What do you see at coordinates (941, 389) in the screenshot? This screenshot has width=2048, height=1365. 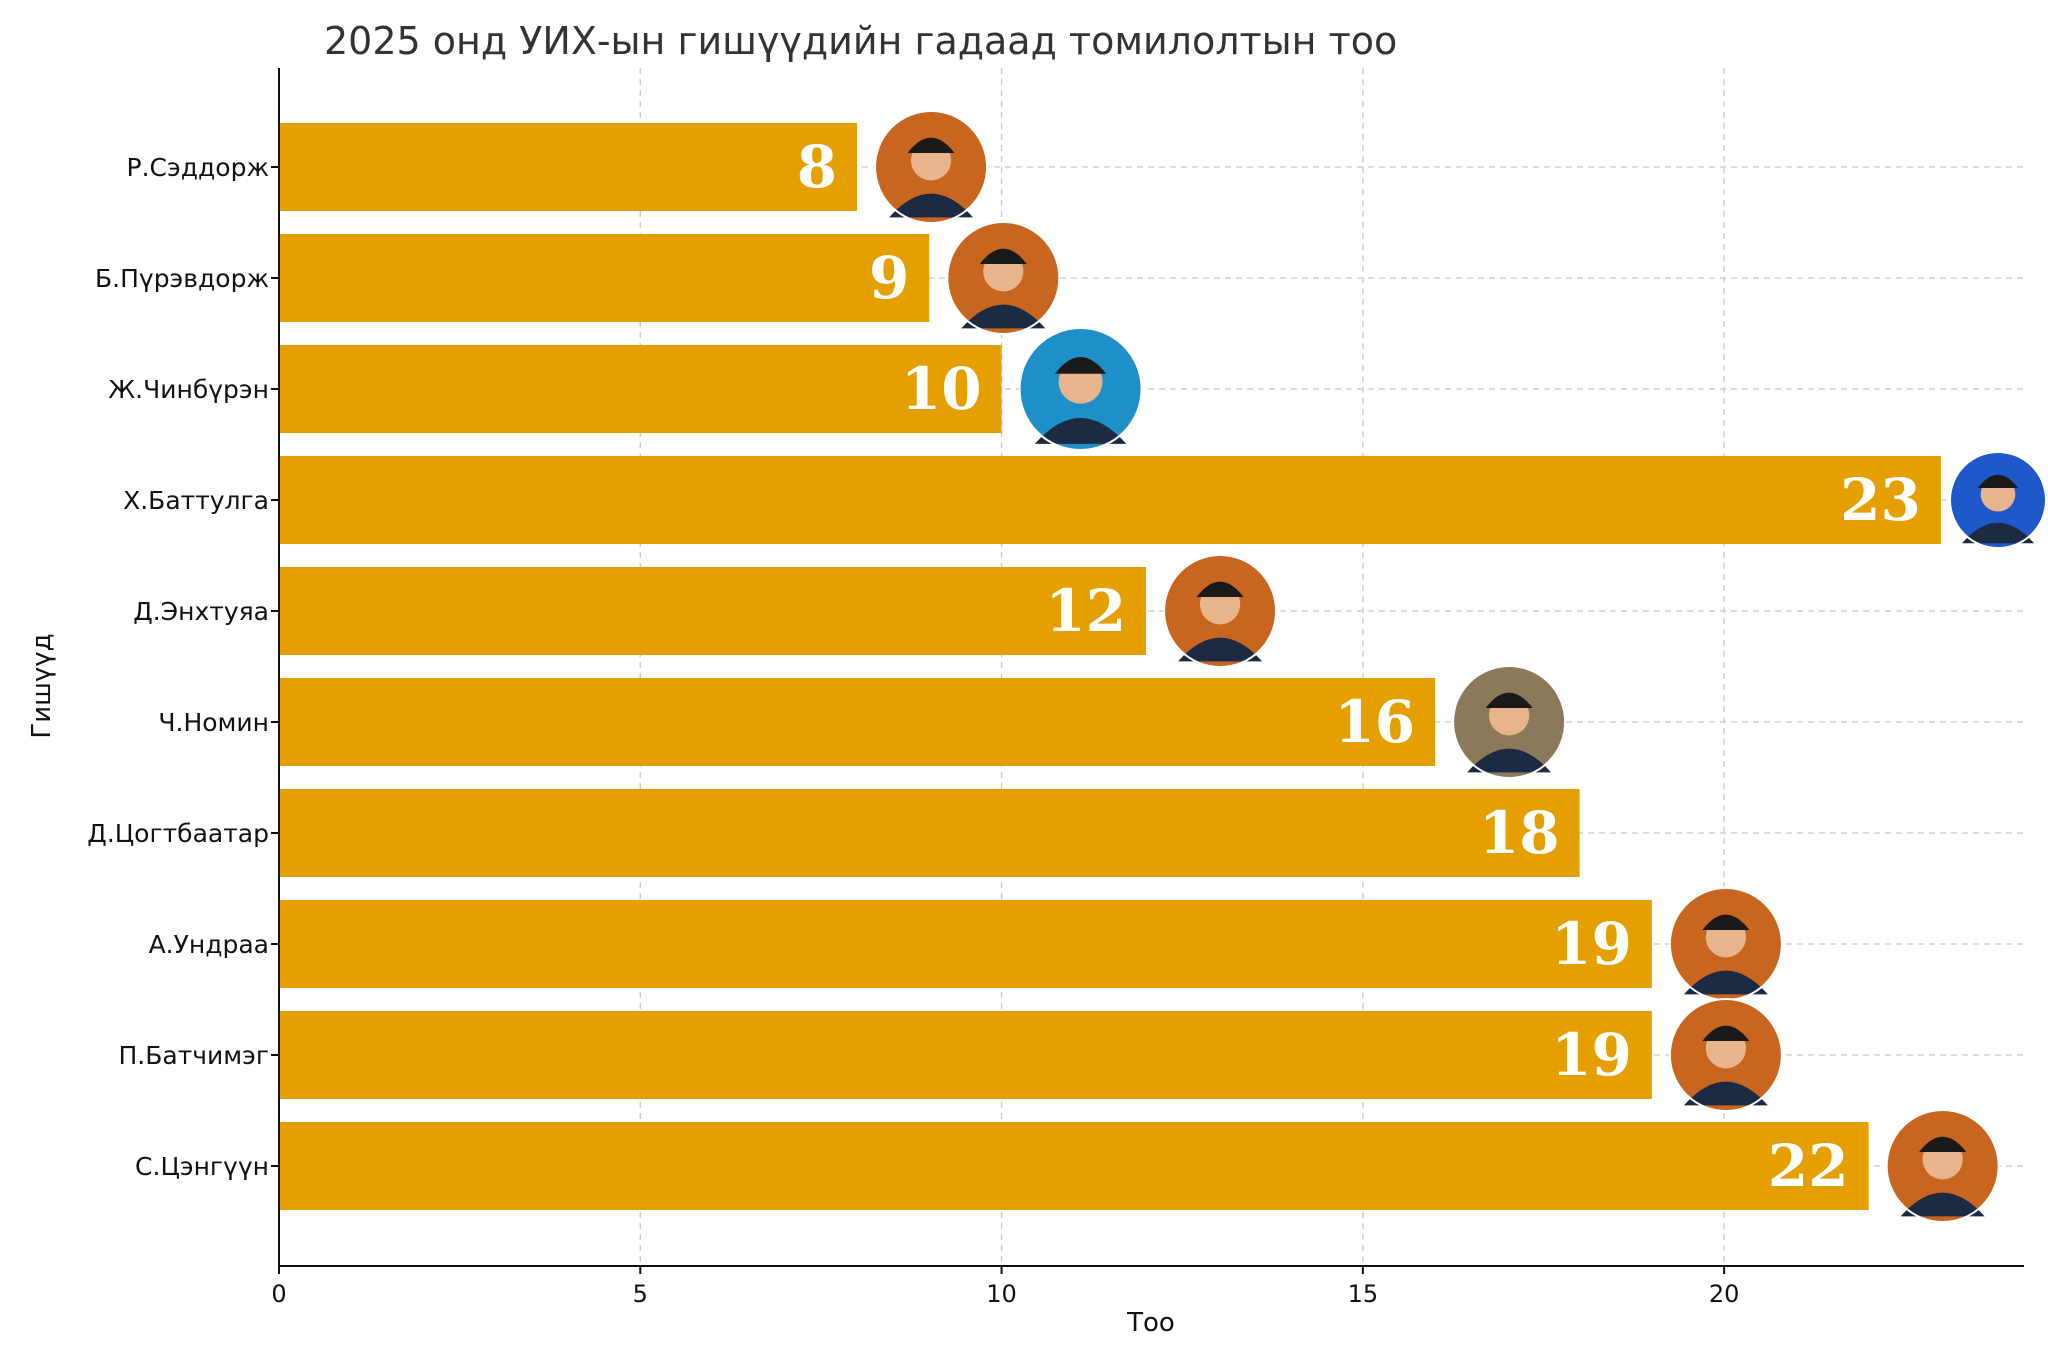 I see `bar-value-label: 10` at bounding box center [941, 389].